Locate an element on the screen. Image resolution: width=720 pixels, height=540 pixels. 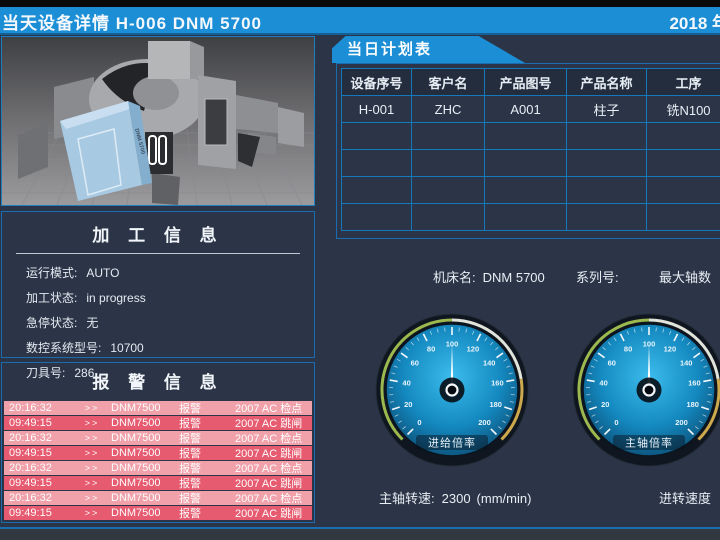
gauge-feed-override: 020406080100120140160180200 进给倍率 is located at coordinates (452, 390).